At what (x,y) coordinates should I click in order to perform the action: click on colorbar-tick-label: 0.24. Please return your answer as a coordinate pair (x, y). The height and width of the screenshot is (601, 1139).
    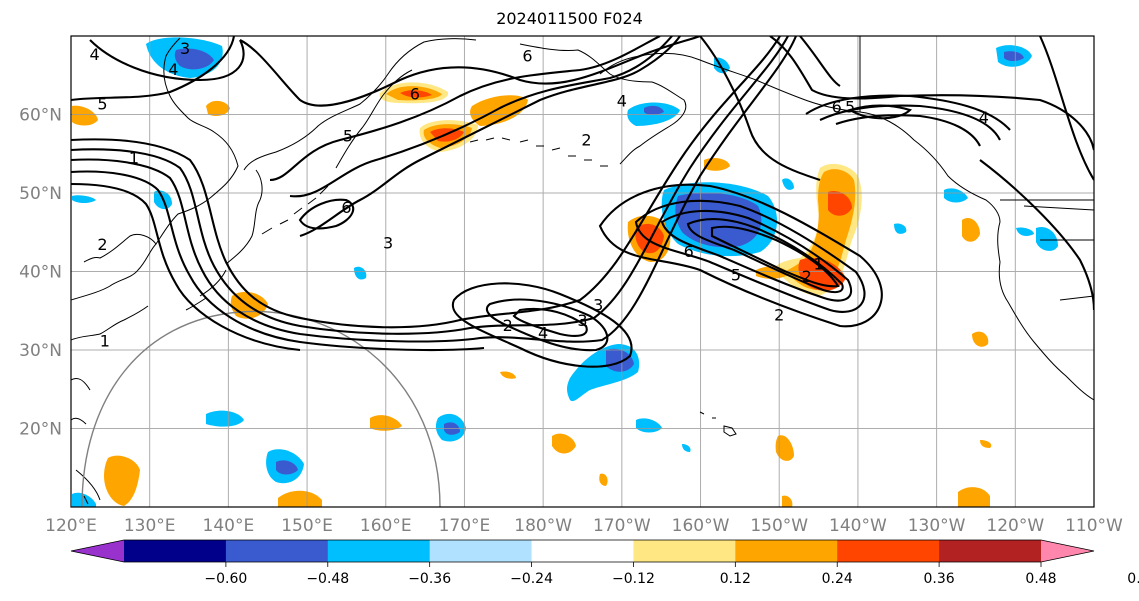
    Looking at the image, I should click on (837, 579).